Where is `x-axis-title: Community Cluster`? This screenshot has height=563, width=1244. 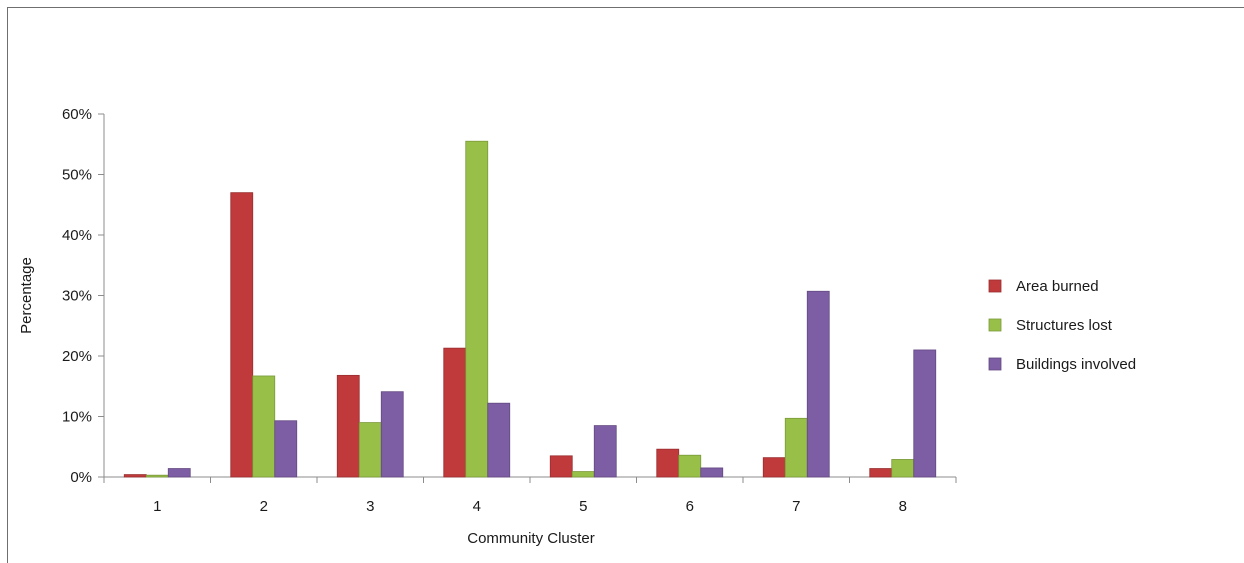
x-axis-title: Community Cluster is located at coordinates (531, 538).